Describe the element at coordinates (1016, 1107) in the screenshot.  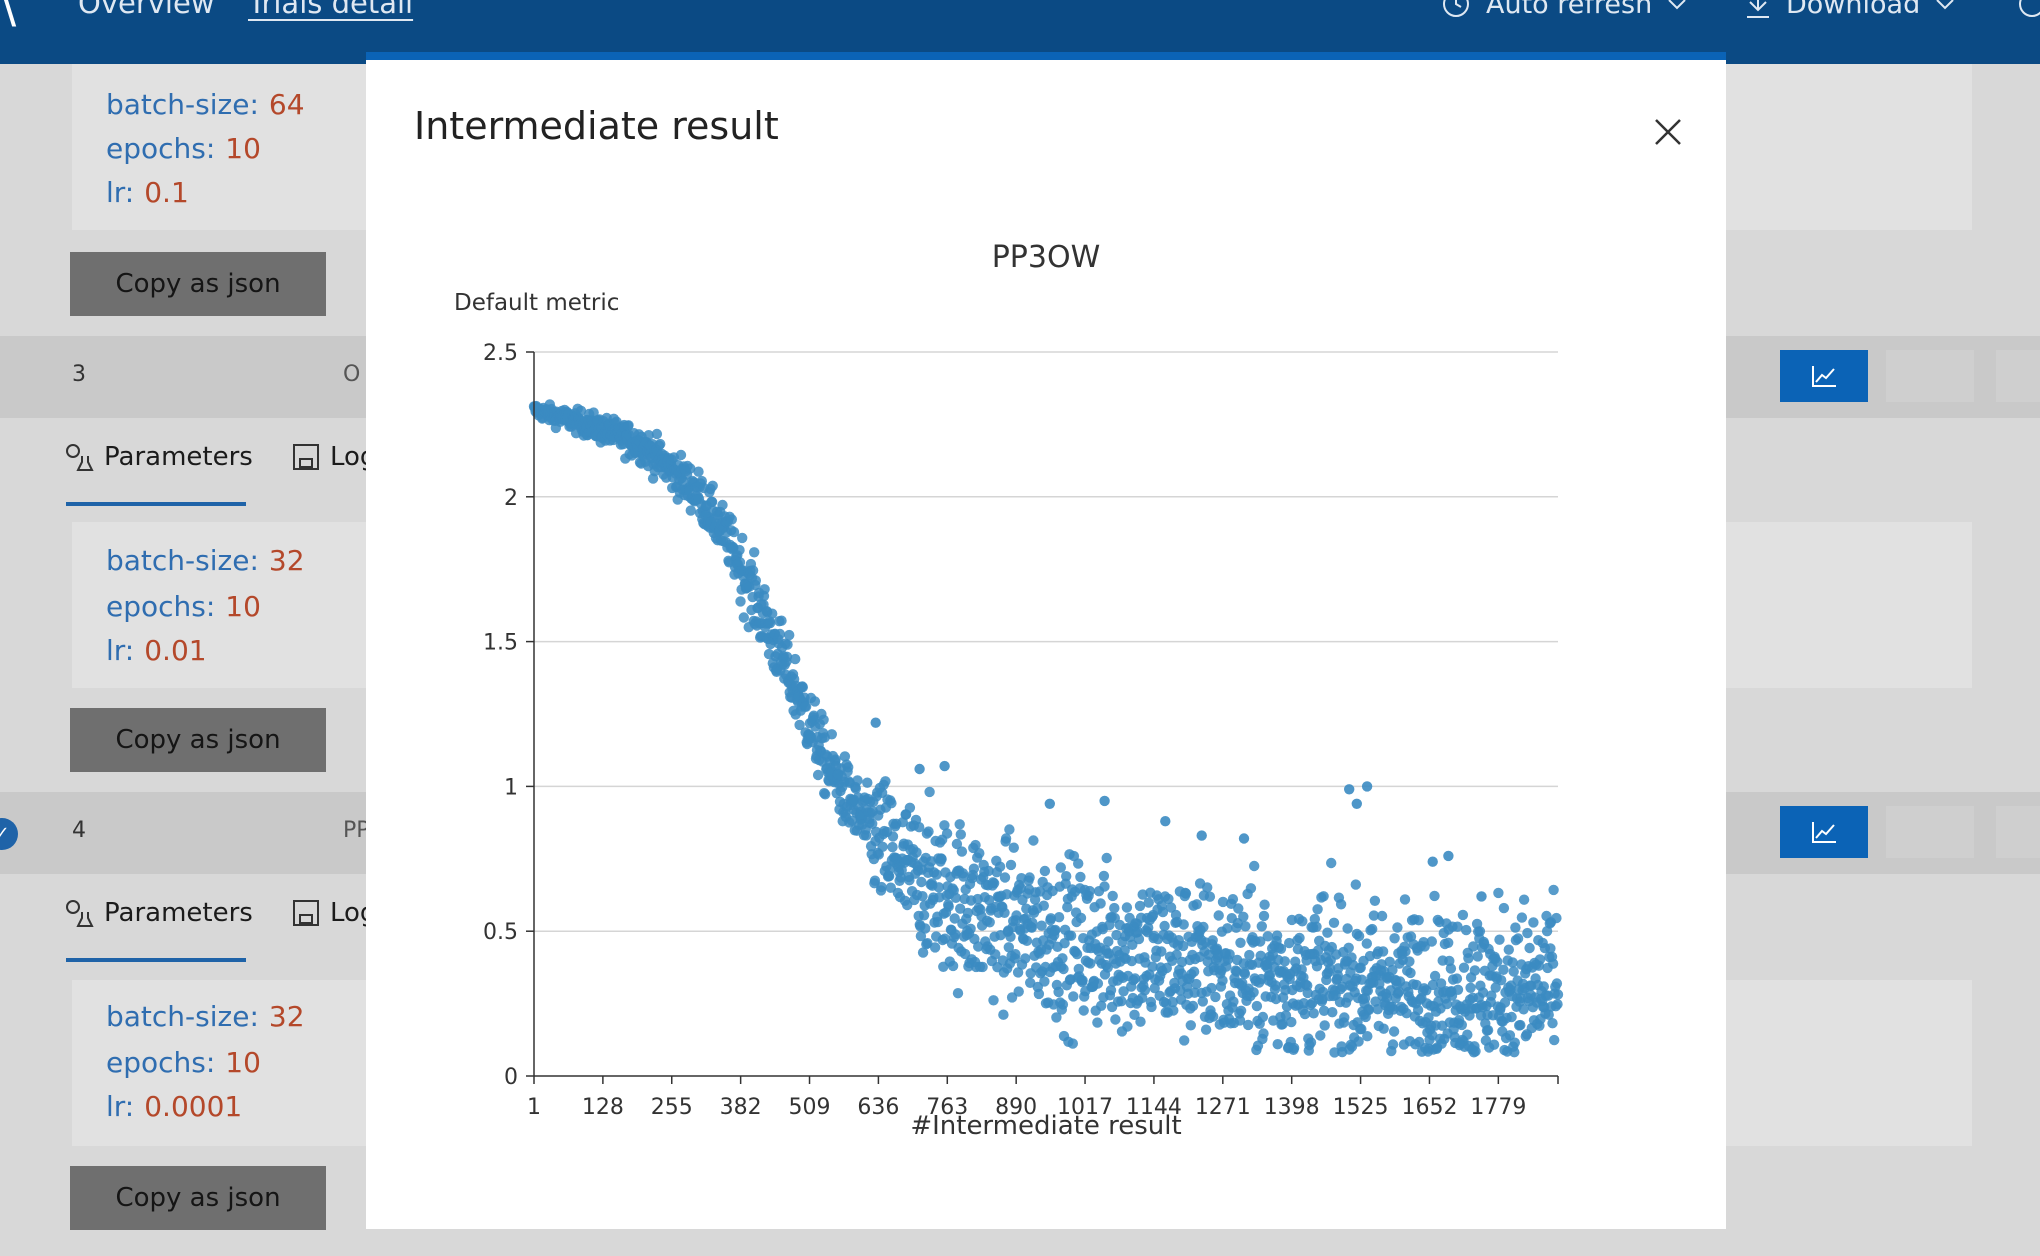
I see `x-tick-label: 890` at that location.